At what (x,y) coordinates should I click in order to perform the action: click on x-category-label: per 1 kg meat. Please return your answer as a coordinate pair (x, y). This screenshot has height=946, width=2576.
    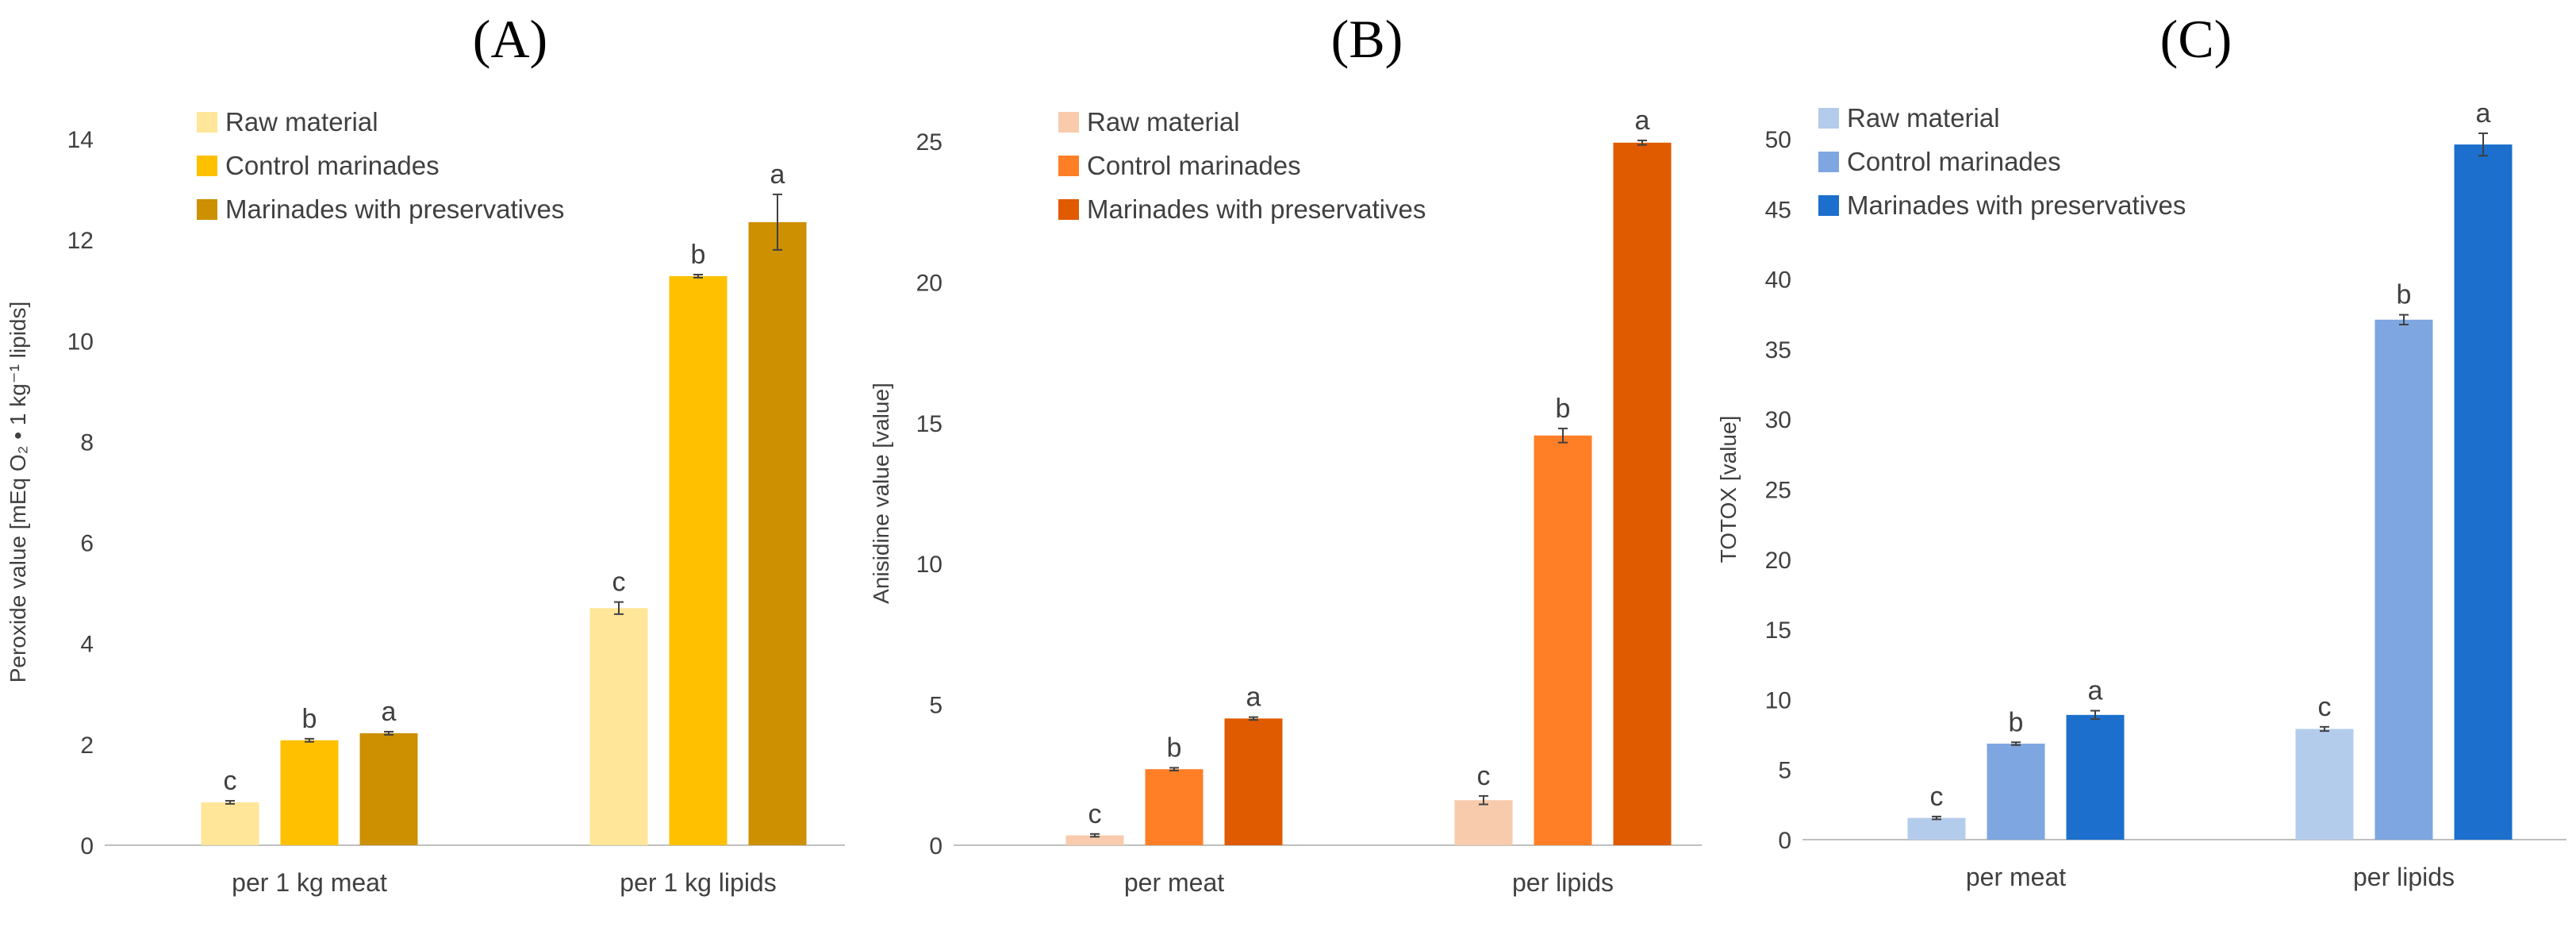
    Looking at the image, I should click on (309, 883).